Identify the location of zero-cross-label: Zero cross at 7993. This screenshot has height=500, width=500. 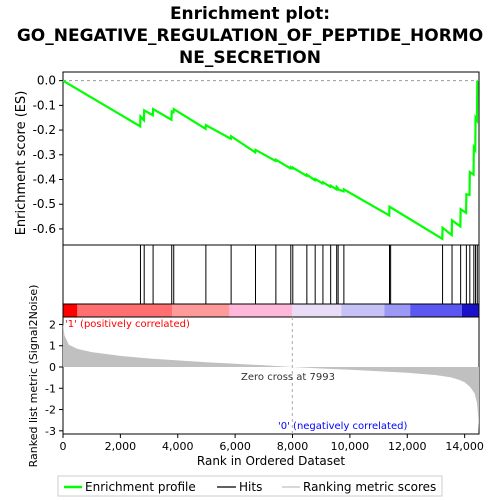
(288, 377).